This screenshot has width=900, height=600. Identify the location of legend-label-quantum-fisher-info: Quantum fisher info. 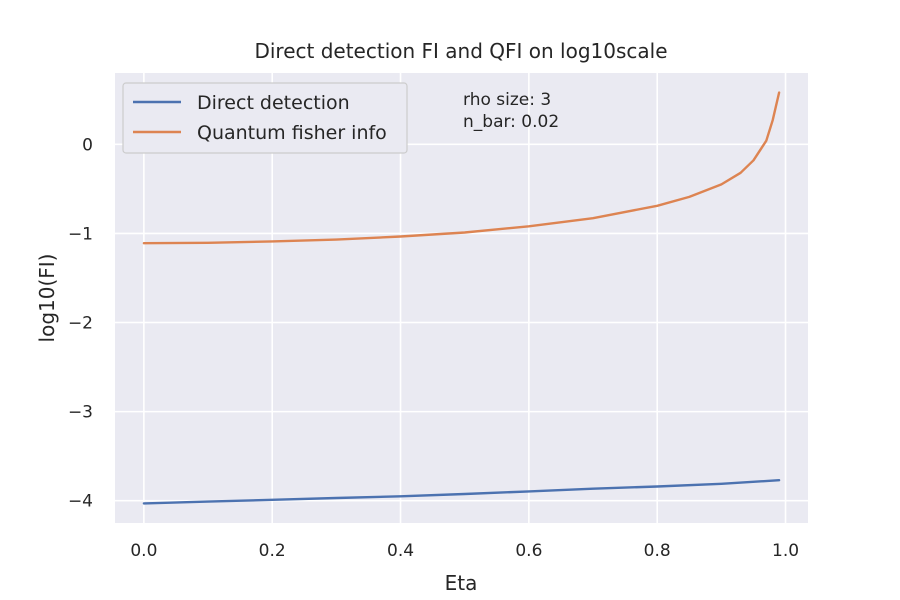
(292, 133).